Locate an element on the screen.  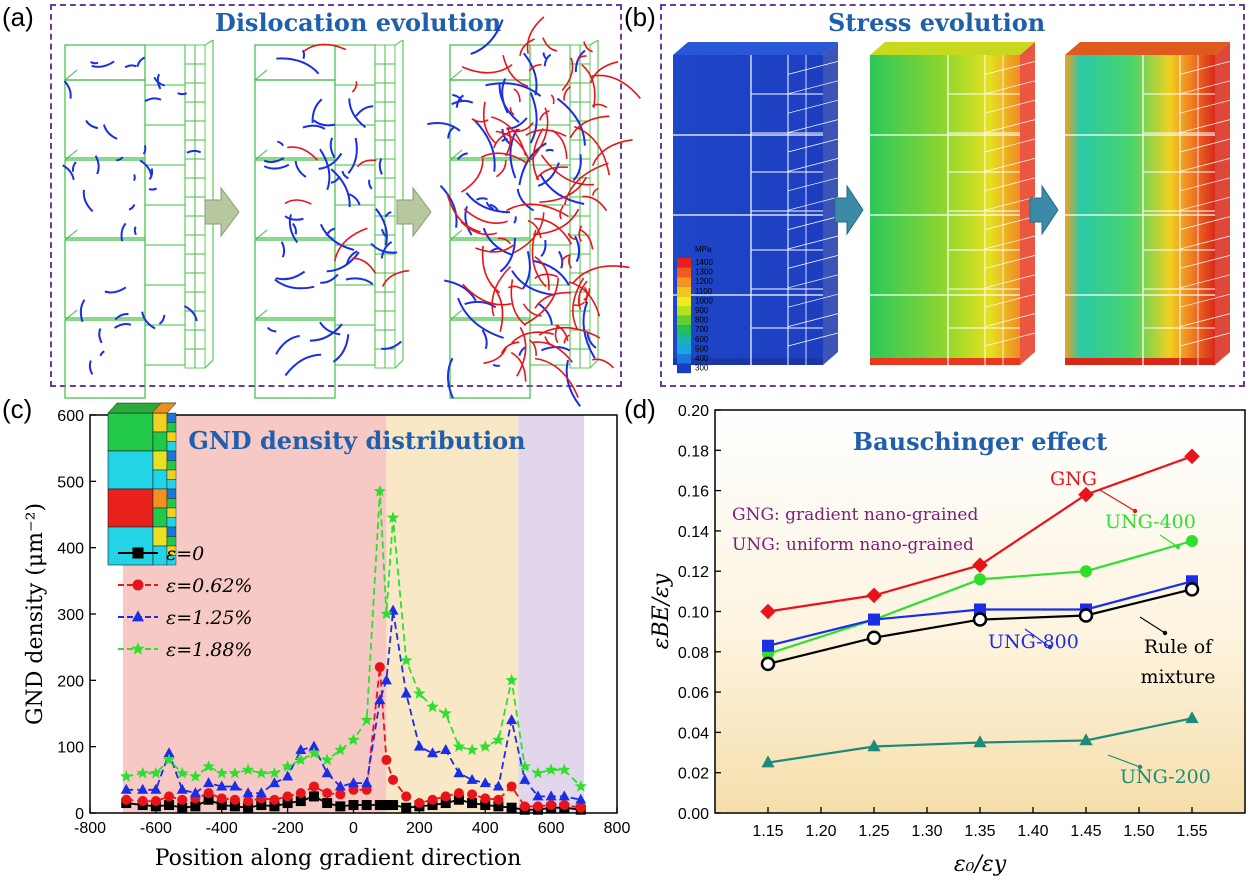
x-tick-label: -600 is located at coordinates (156, 828).